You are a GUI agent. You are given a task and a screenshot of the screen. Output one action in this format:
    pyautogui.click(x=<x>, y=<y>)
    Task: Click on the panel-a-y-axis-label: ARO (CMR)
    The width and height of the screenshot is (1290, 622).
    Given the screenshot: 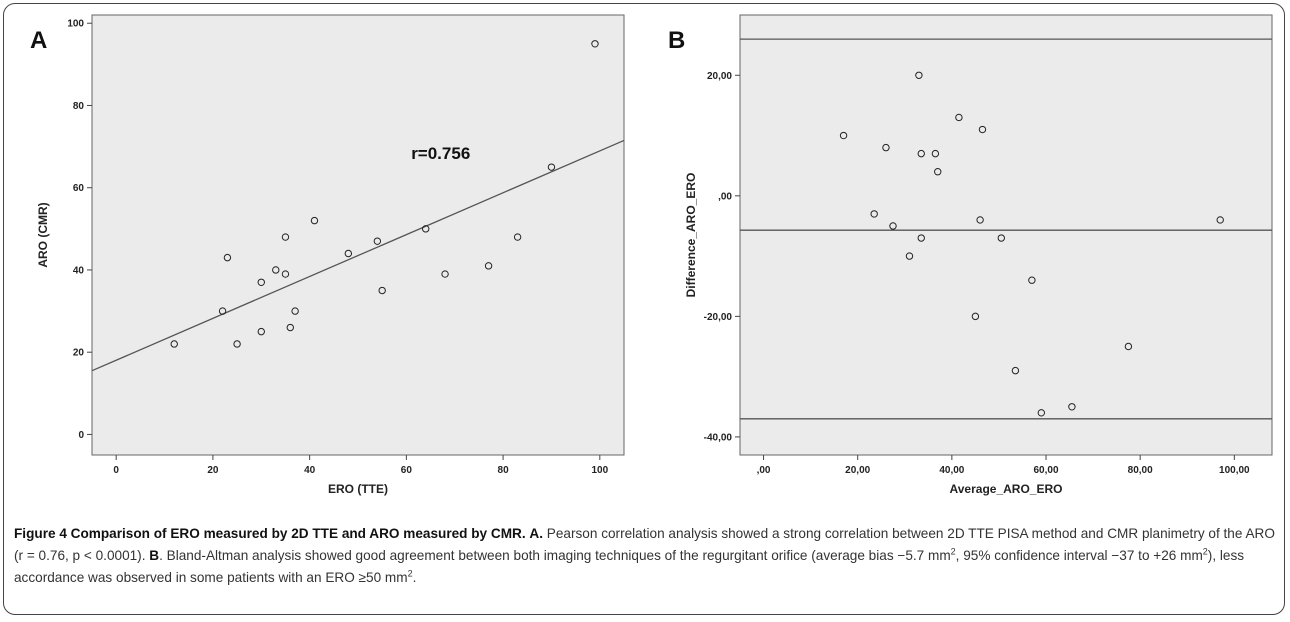 What is the action you would take?
    pyautogui.click(x=43, y=234)
    